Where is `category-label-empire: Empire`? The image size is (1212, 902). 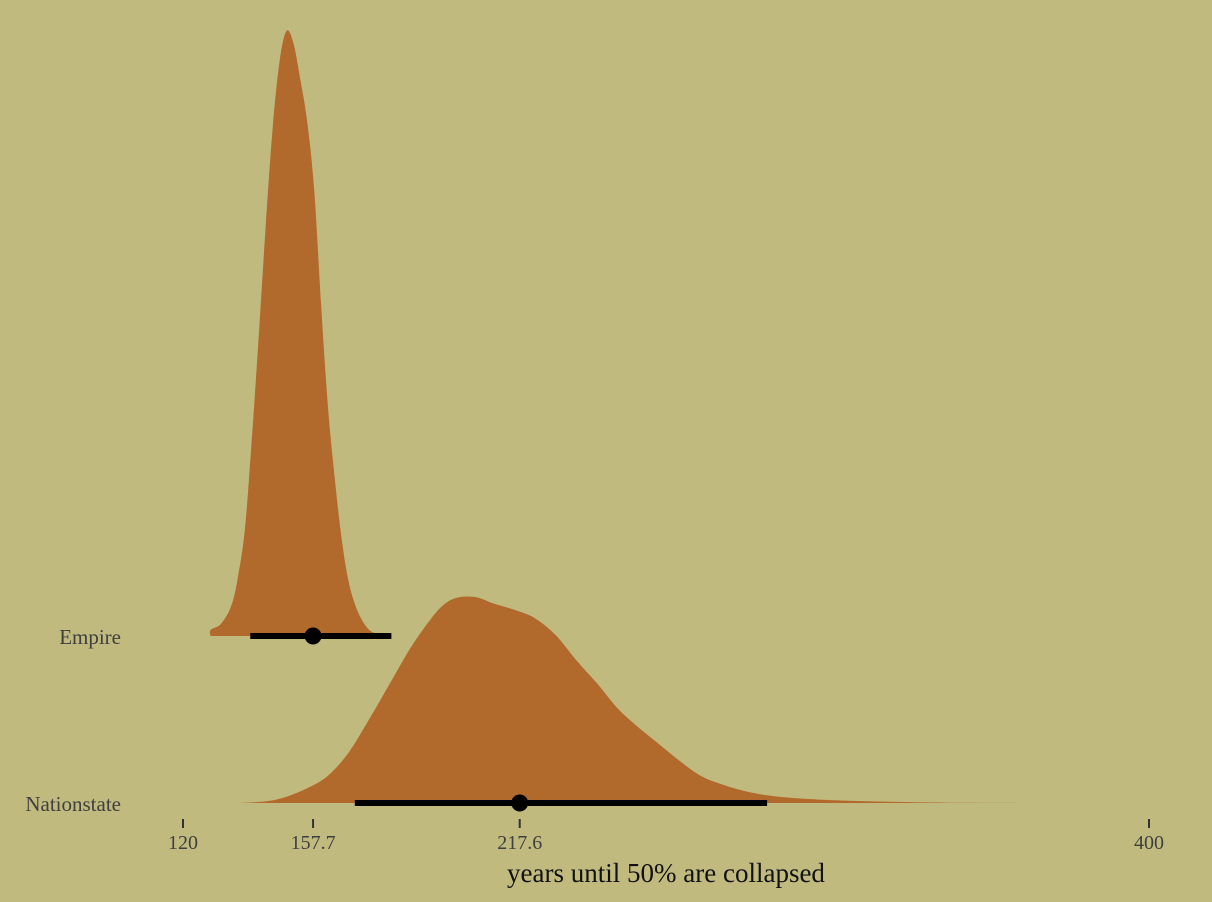 category-label-empire: Empire is located at coordinates (90, 637).